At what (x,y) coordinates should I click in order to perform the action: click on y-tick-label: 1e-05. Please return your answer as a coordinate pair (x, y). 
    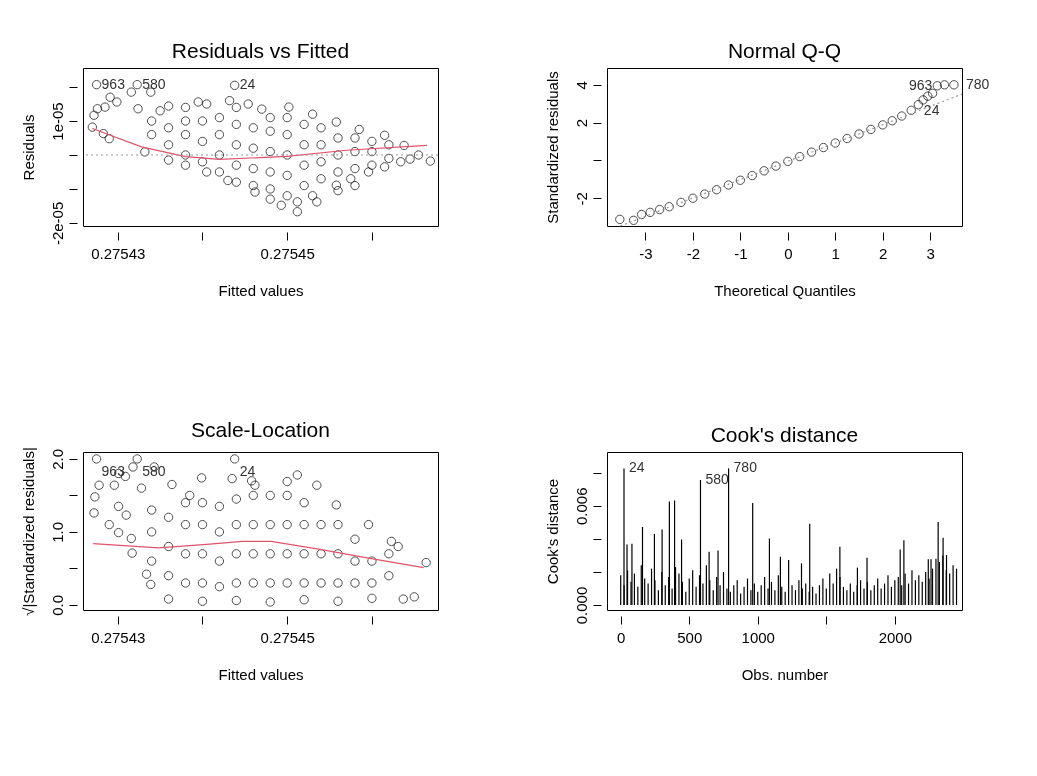
    Looking at the image, I should click on (57, 121).